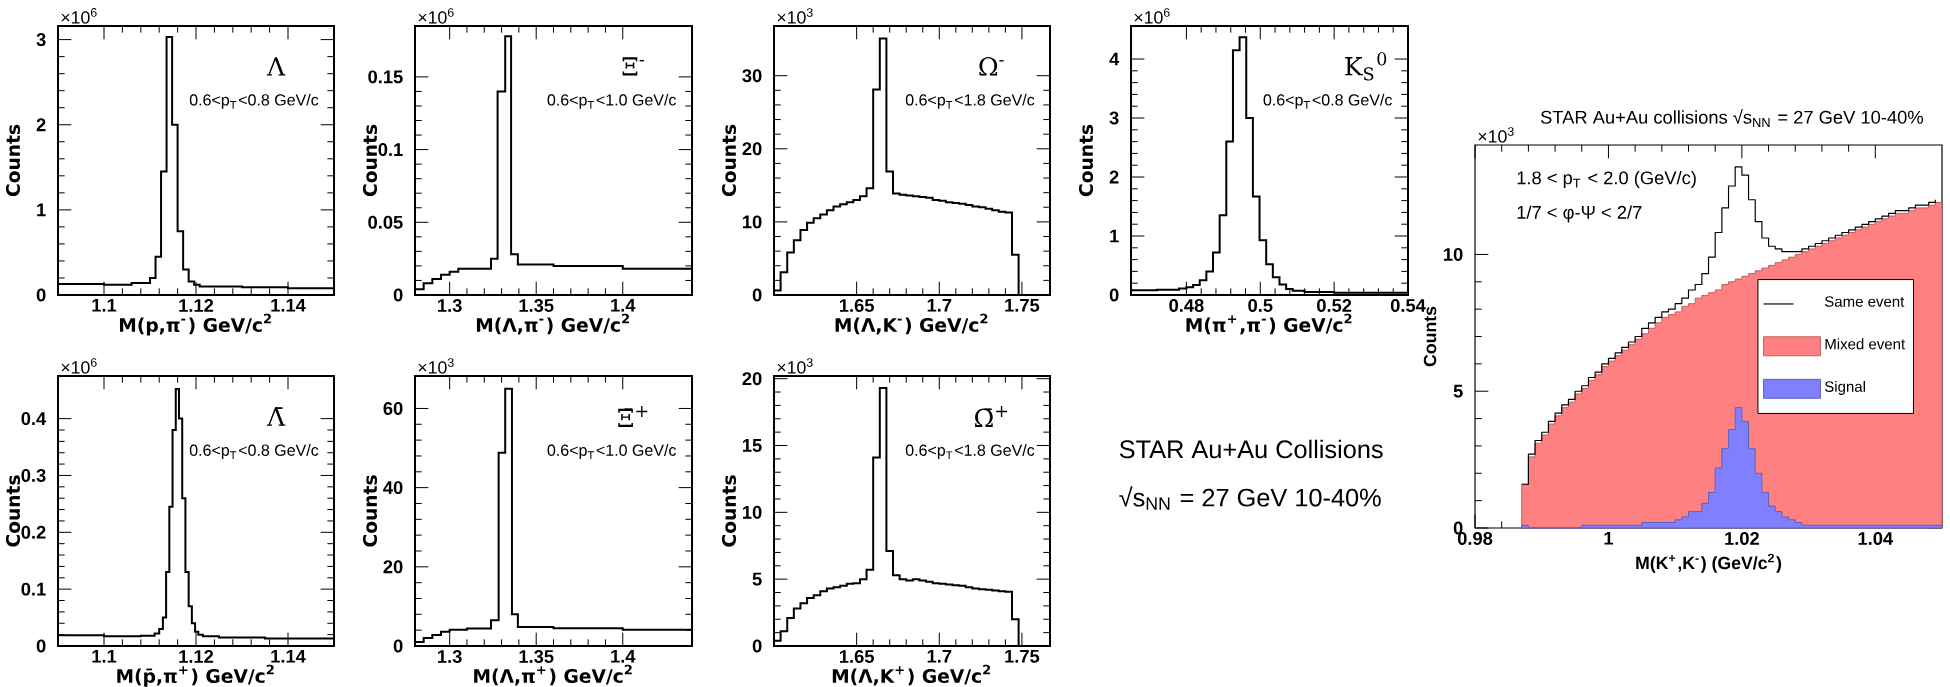 The height and width of the screenshot is (687, 1950). What do you see at coordinates (1606, 179) in the screenshot?
I see `annotation: 1.8 < p$_{T}$ < 2.0 (GeV/c)` at bounding box center [1606, 179].